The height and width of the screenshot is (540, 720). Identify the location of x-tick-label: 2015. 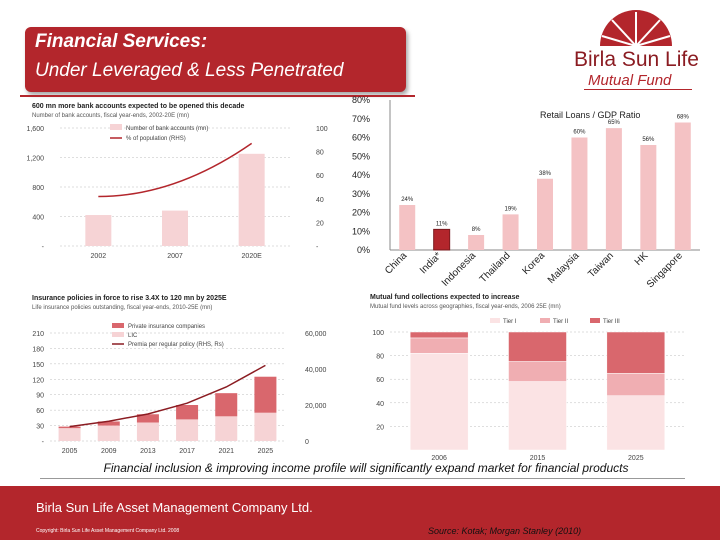
(538, 457).